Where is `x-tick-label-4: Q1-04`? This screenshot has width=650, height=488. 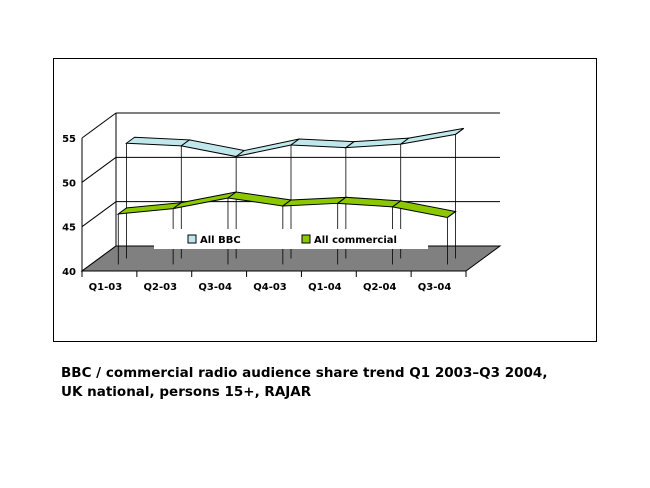 x-tick-label-4: Q1-04 is located at coordinates (325, 287).